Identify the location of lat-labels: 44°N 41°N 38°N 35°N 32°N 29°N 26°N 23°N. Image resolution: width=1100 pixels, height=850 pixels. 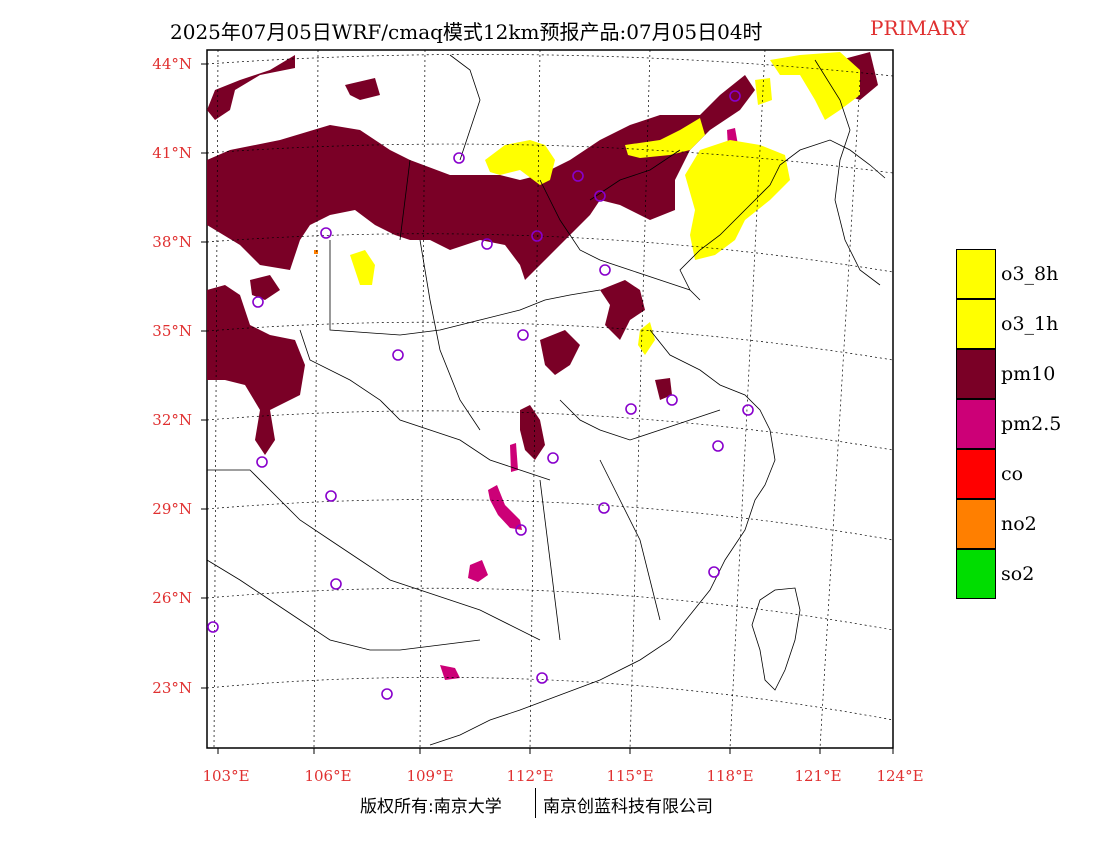
(172, 376).